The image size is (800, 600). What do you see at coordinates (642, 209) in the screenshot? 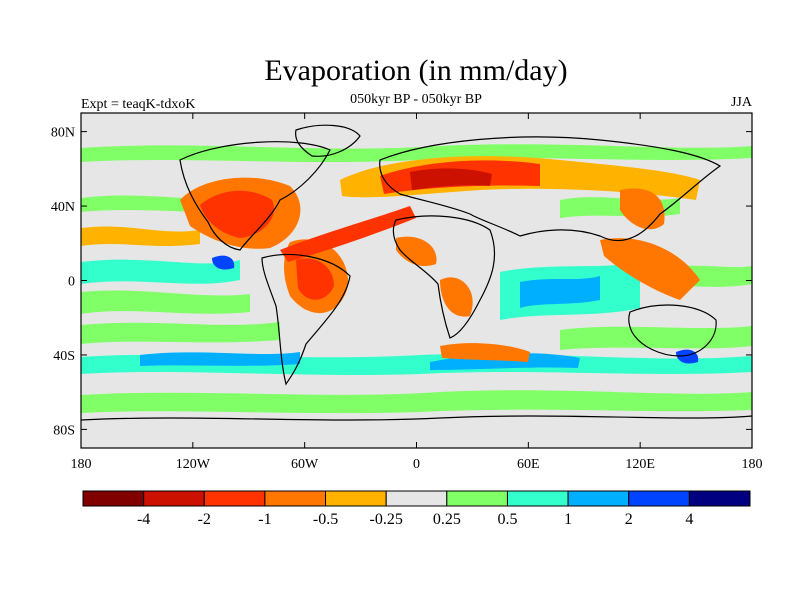
I see `east-asia-anomaly` at bounding box center [642, 209].